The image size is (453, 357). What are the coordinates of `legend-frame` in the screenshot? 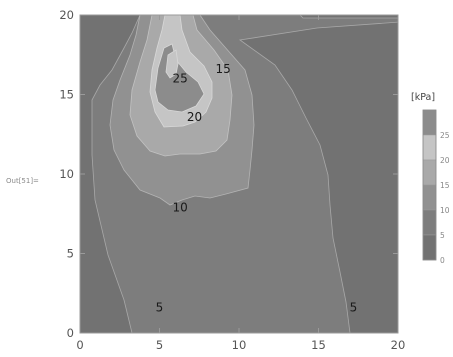 It's located at (429, 185).